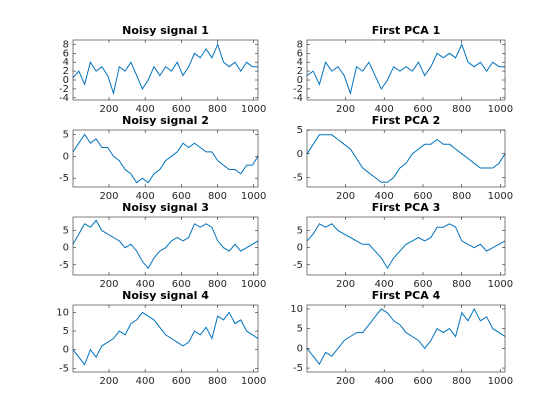  I want to click on subplot-title: Noisy signal 1, so click(165, 30).